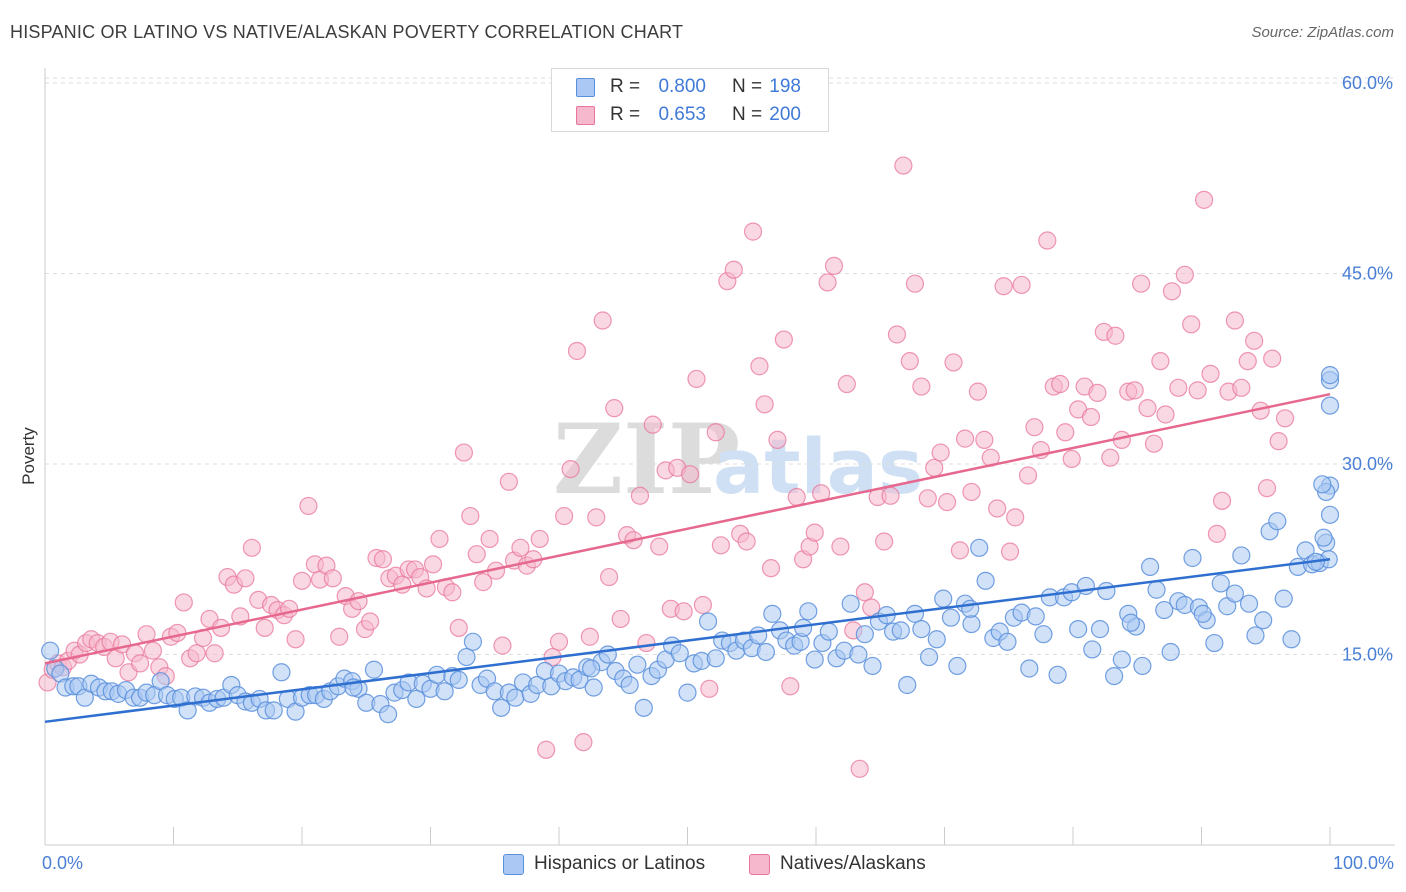 This screenshot has height=892, width=1406. What do you see at coordinates (625, 114) in the screenshot?
I see `legend-r-label: R =` at bounding box center [625, 114].